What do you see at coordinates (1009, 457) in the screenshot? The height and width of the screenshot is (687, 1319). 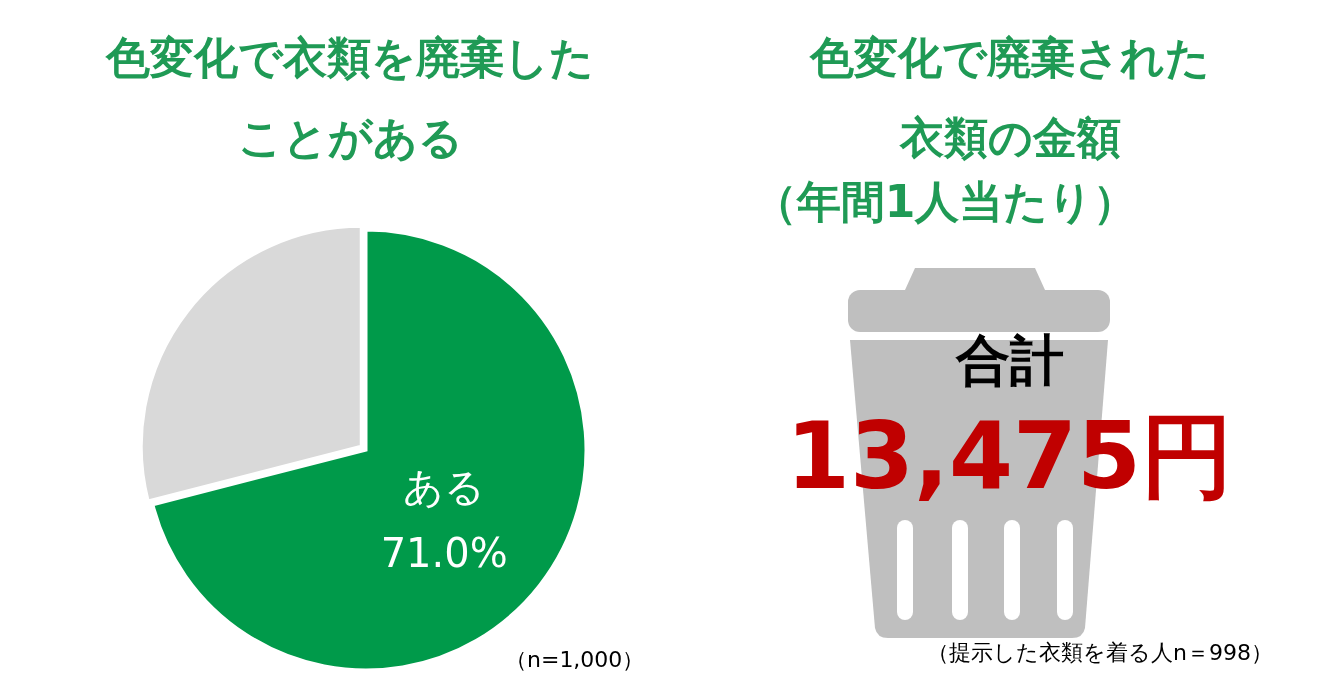 I see `text: 13,475円` at bounding box center [1009, 457].